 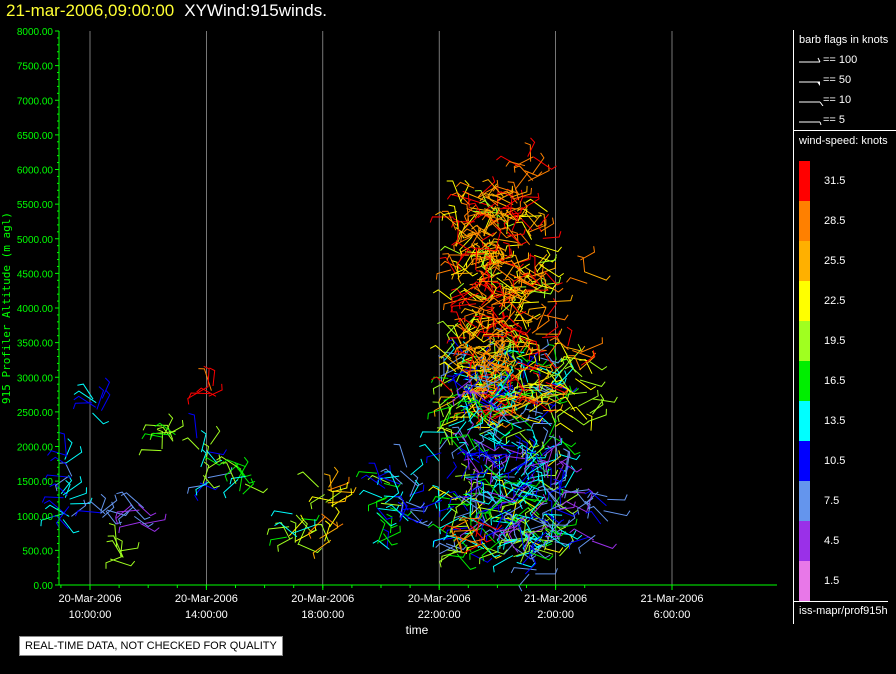 What do you see at coordinates (845, 120) in the screenshot?
I see `barb-legend-item: == 5` at bounding box center [845, 120].